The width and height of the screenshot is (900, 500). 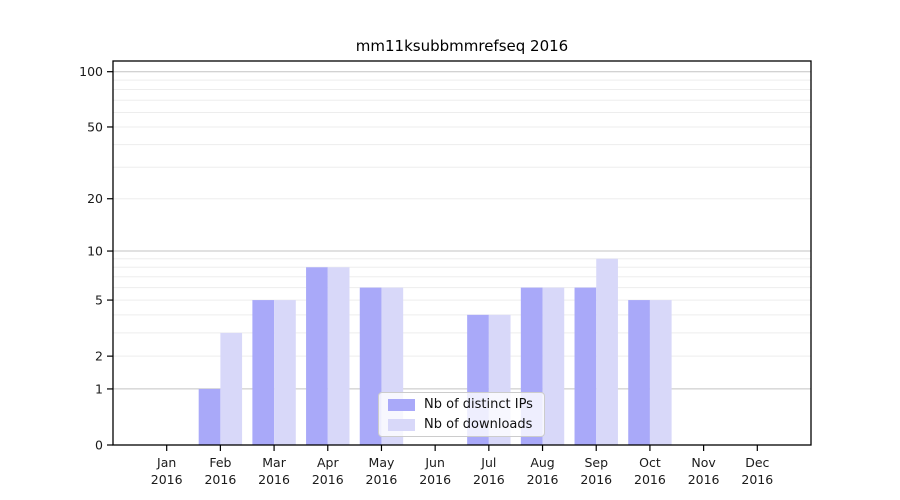 What do you see at coordinates (166, 462) in the screenshot?
I see `x-tick-label-month: Jan` at bounding box center [166, 462].